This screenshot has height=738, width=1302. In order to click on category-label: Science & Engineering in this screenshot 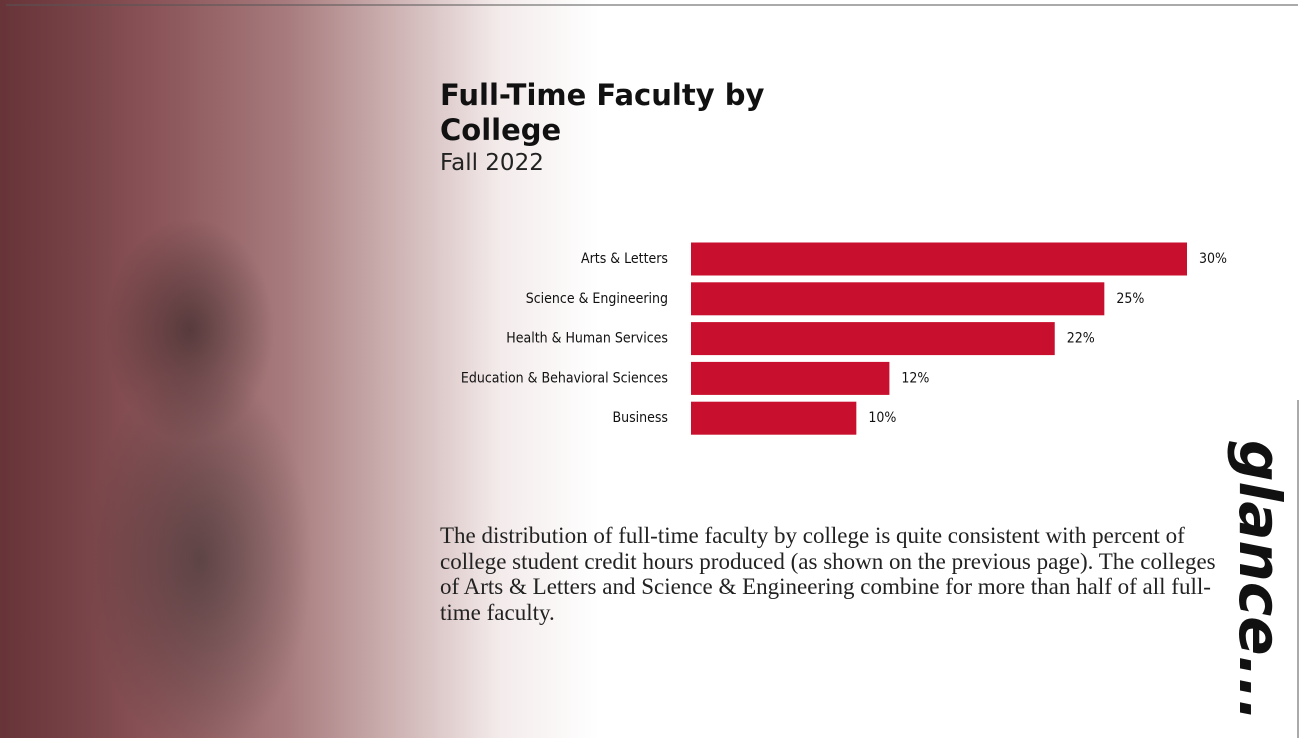, I will do `click(597, 299)`.